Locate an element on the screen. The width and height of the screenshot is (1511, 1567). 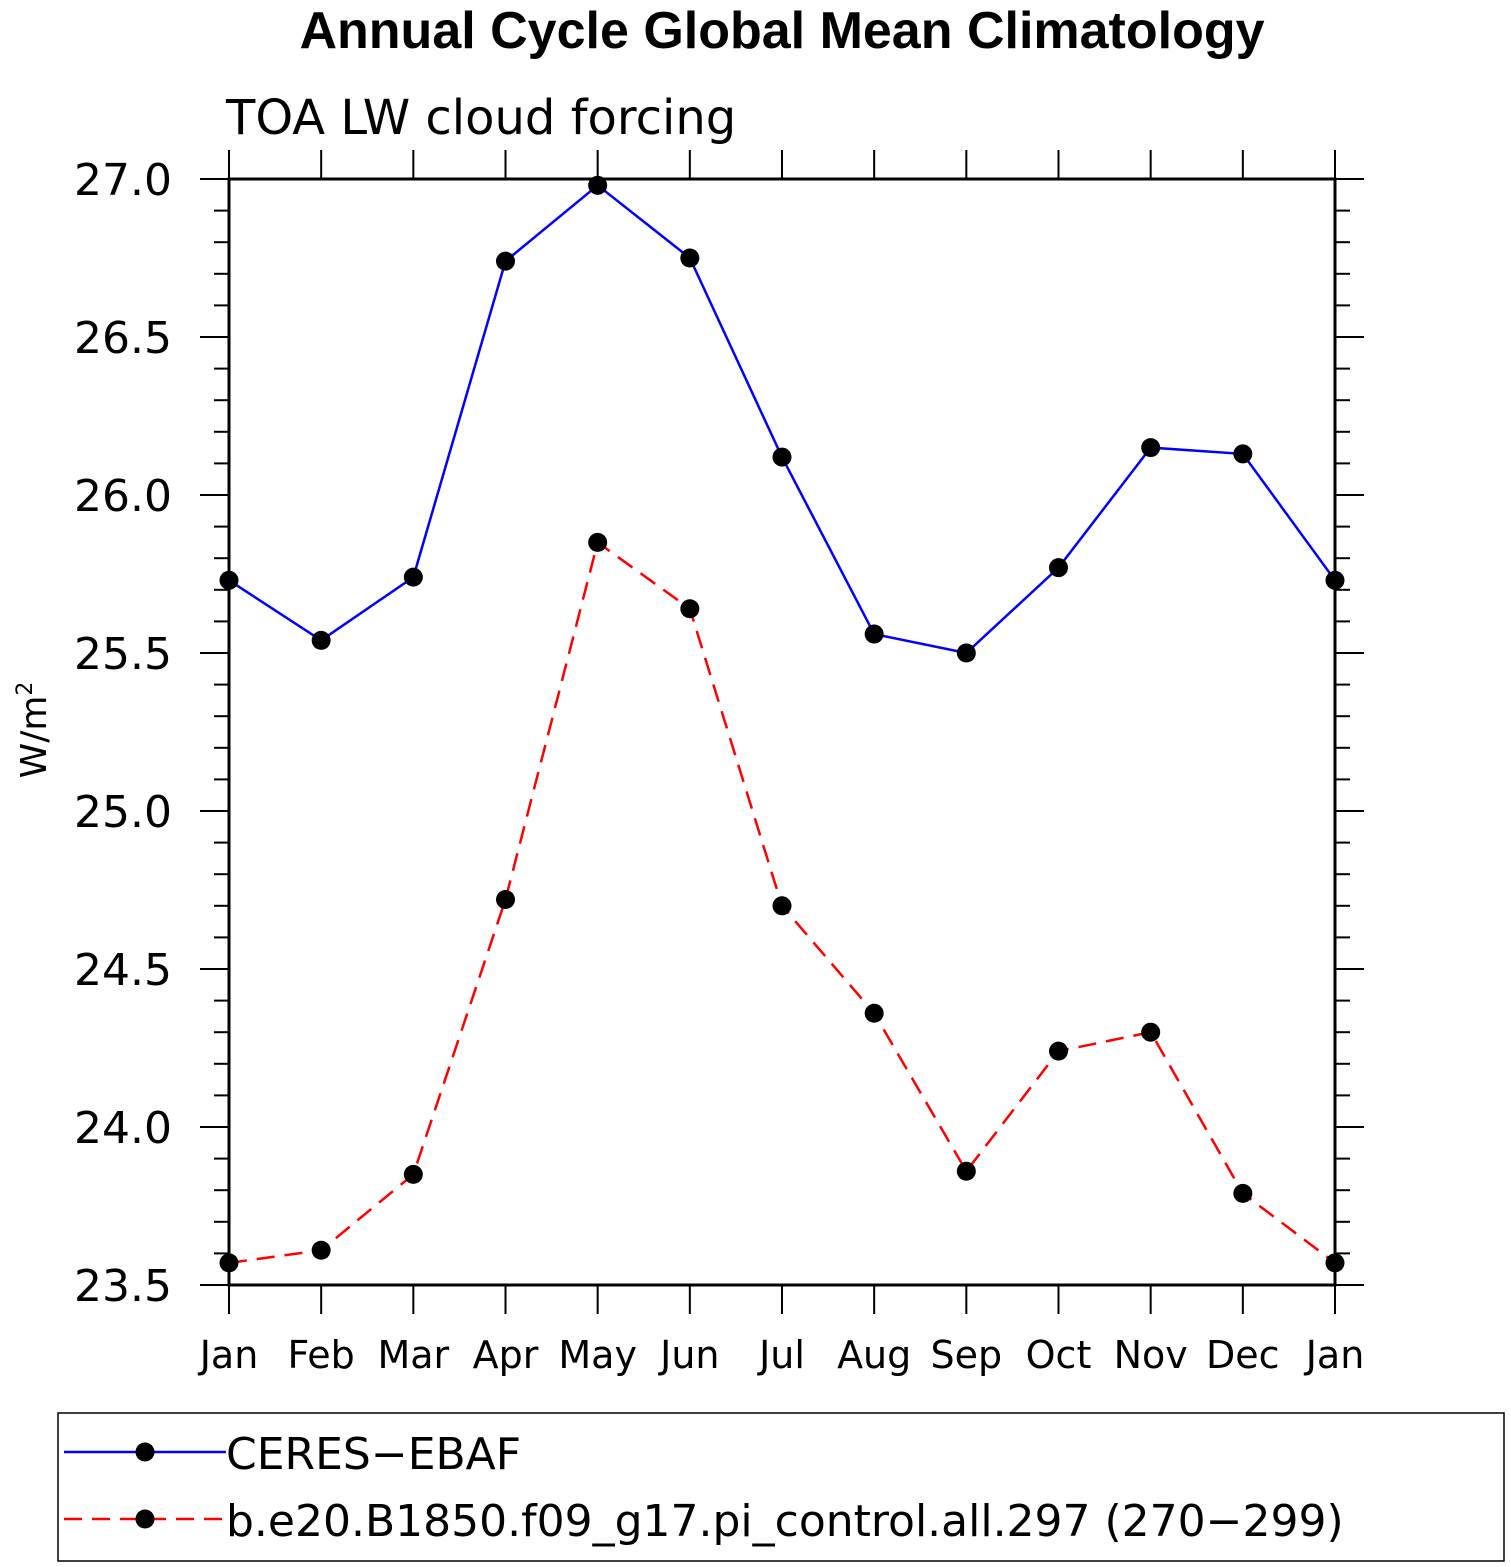
x-tick-label: Jul is located at coordinates (781, 1355).